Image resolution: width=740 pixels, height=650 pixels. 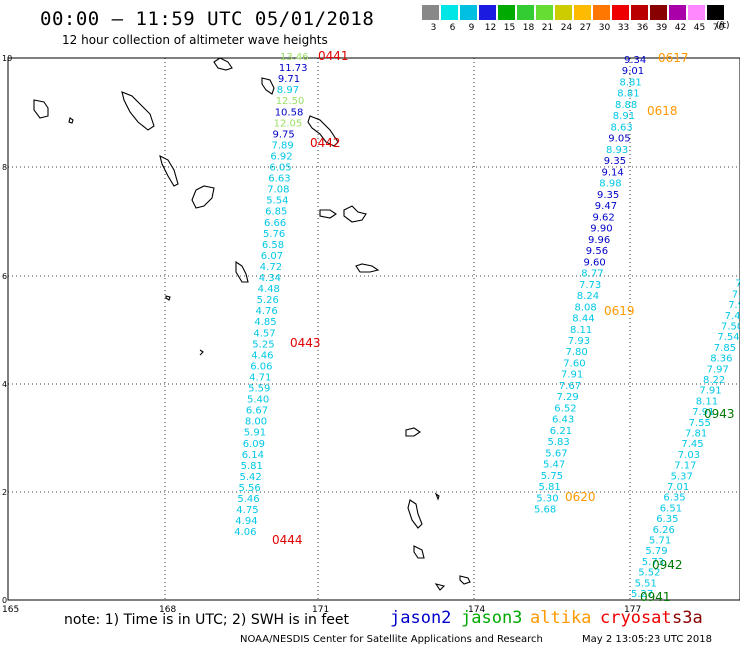 What do you see at coordinates (452, 28) in the screenshot?
I see `scale-label: 6` at bounding box center [452, 28].